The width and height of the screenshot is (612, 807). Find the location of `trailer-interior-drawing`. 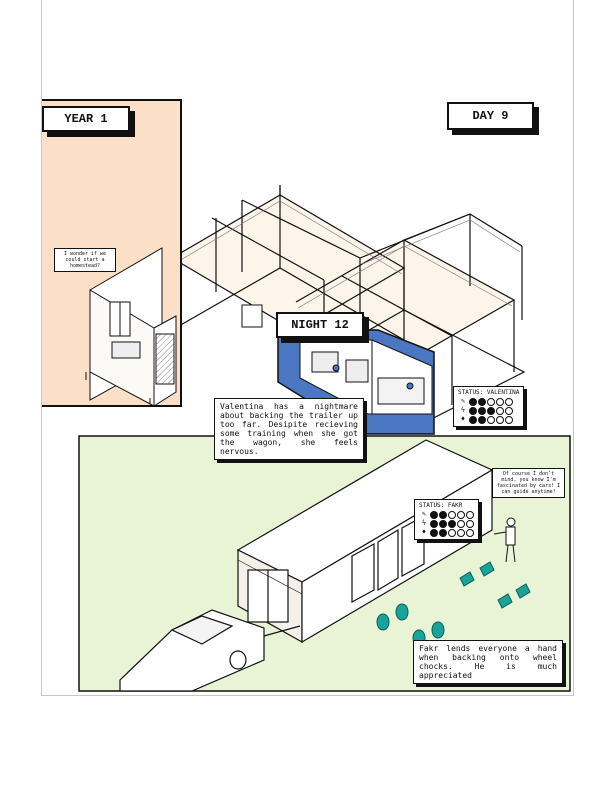

trailer-interior-drawing is located at coordinates (366, 377).